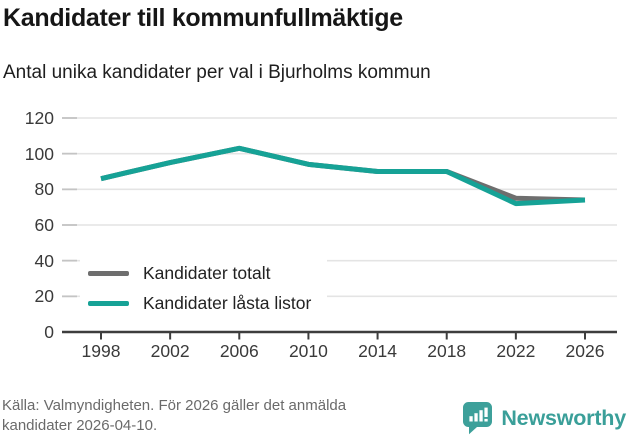 This screenshot has width=631, height=439. I want to click on x-axis-label: 2014, so click(378, 351).